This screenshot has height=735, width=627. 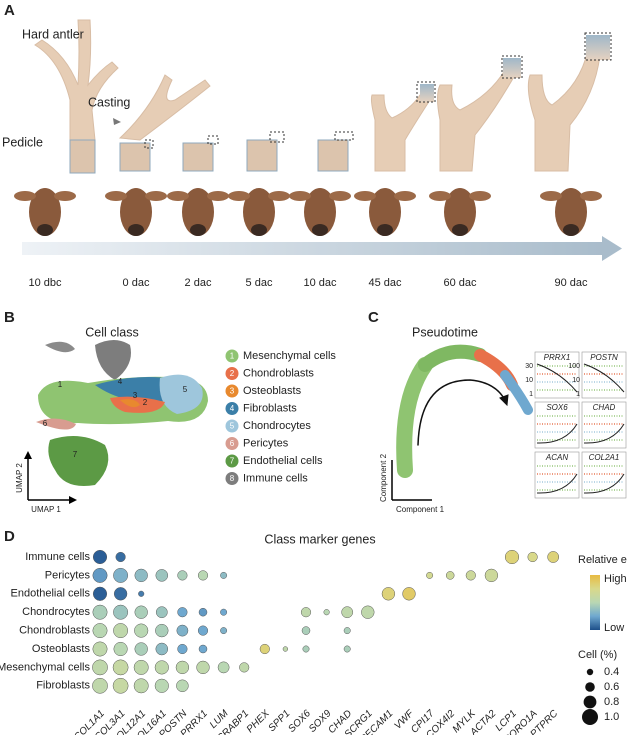 I want to click on inset-gene: CHAD, so click(x=604, y=407).